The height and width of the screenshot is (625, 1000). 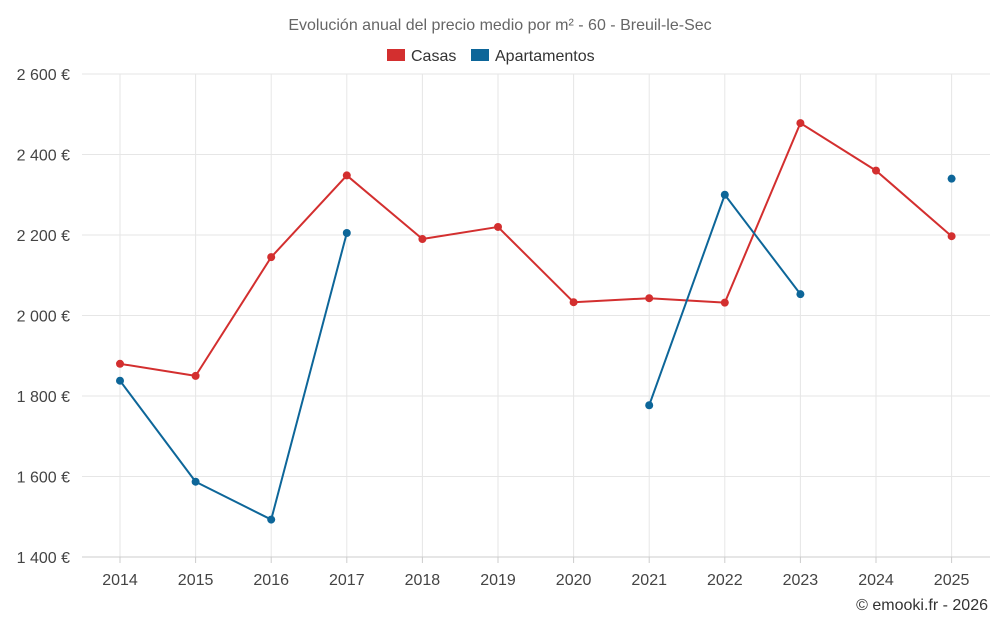 I want to click on y-tick-label: 1 800 €, so click(x=43, y=397).